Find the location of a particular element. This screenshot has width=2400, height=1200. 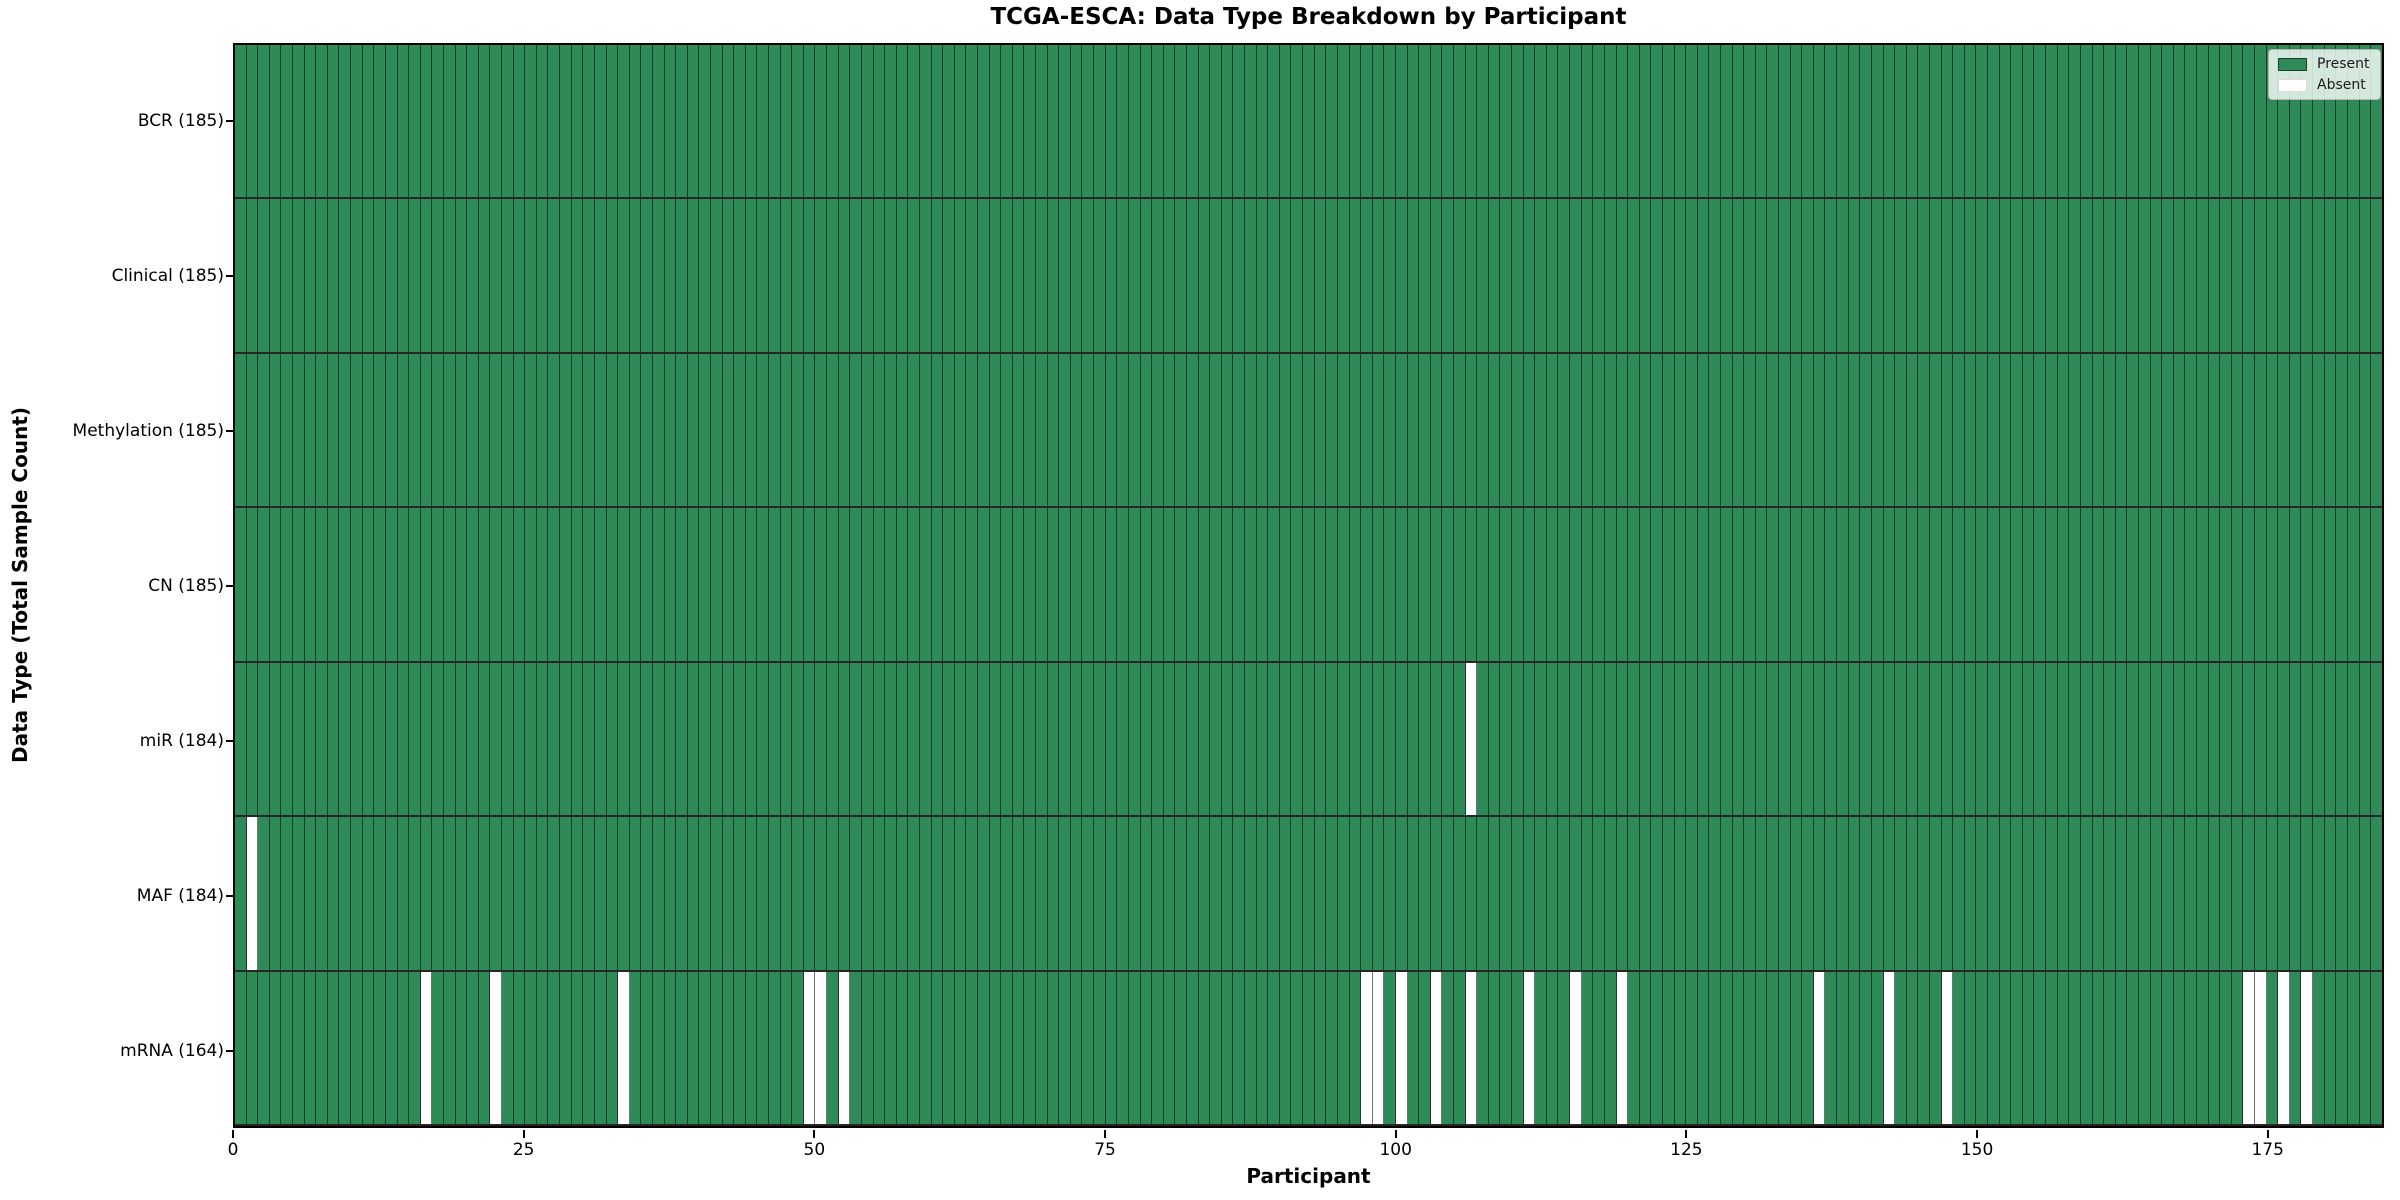

x-tick-label-50: 50 is located at coordinates (814, 1150).